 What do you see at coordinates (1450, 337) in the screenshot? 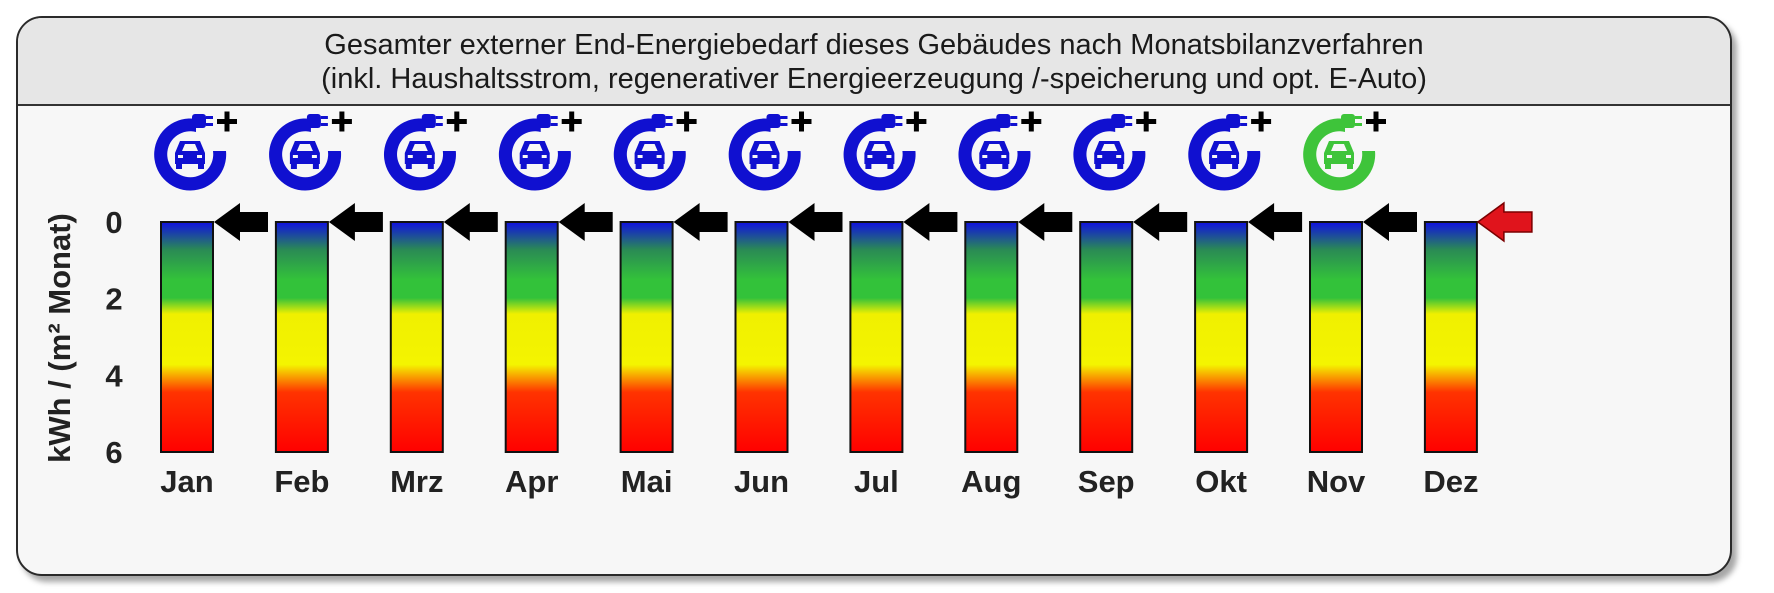
I see `scale-bar-dez` at bounding box center [1450, 337].